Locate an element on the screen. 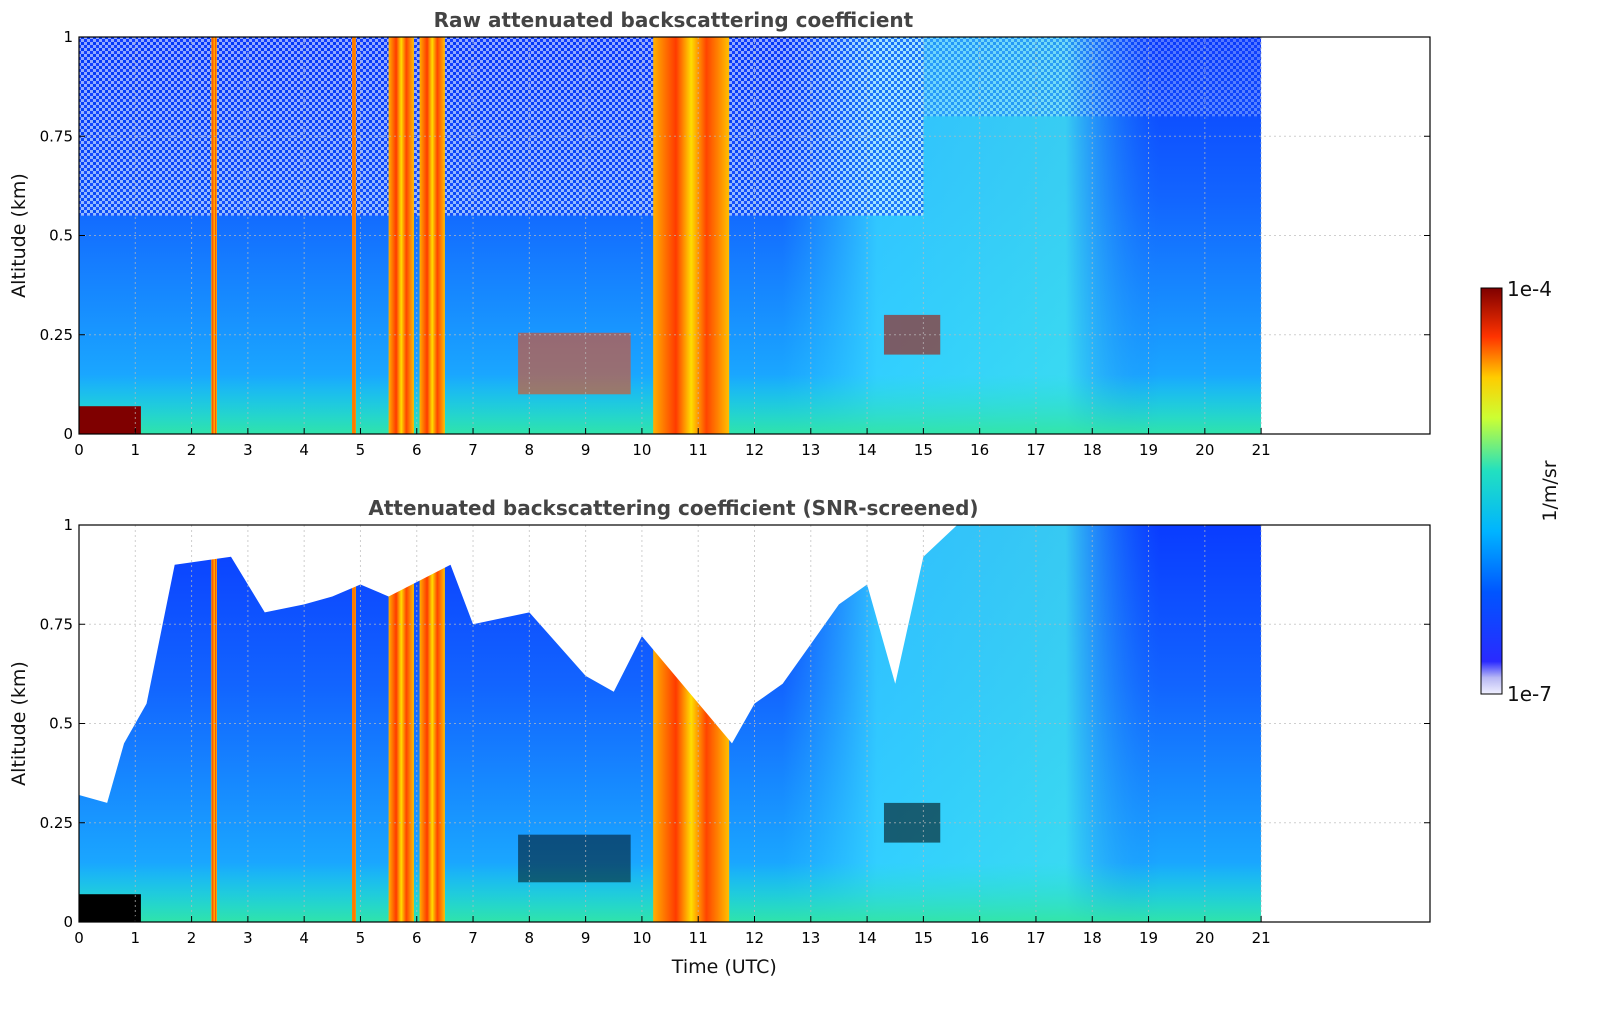 This screenshot has height=1020, width=1621. colorbar-max-label: 1e-4 is located at coordinates (1529, 289).